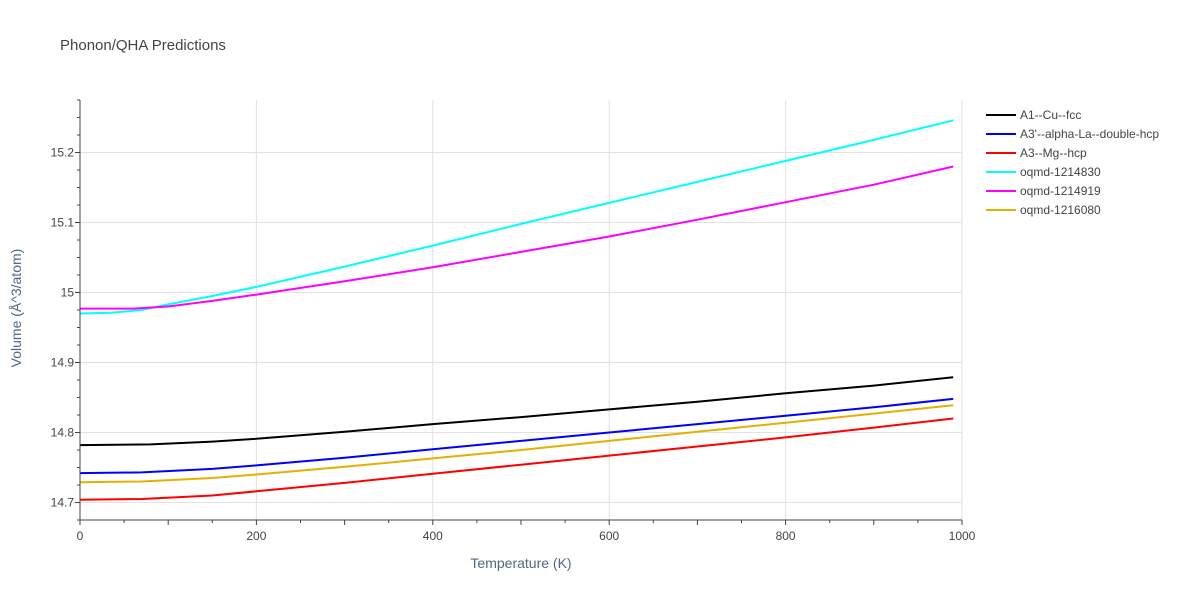  I want to click on y-tick-label: 14.9, so click(63, 363).